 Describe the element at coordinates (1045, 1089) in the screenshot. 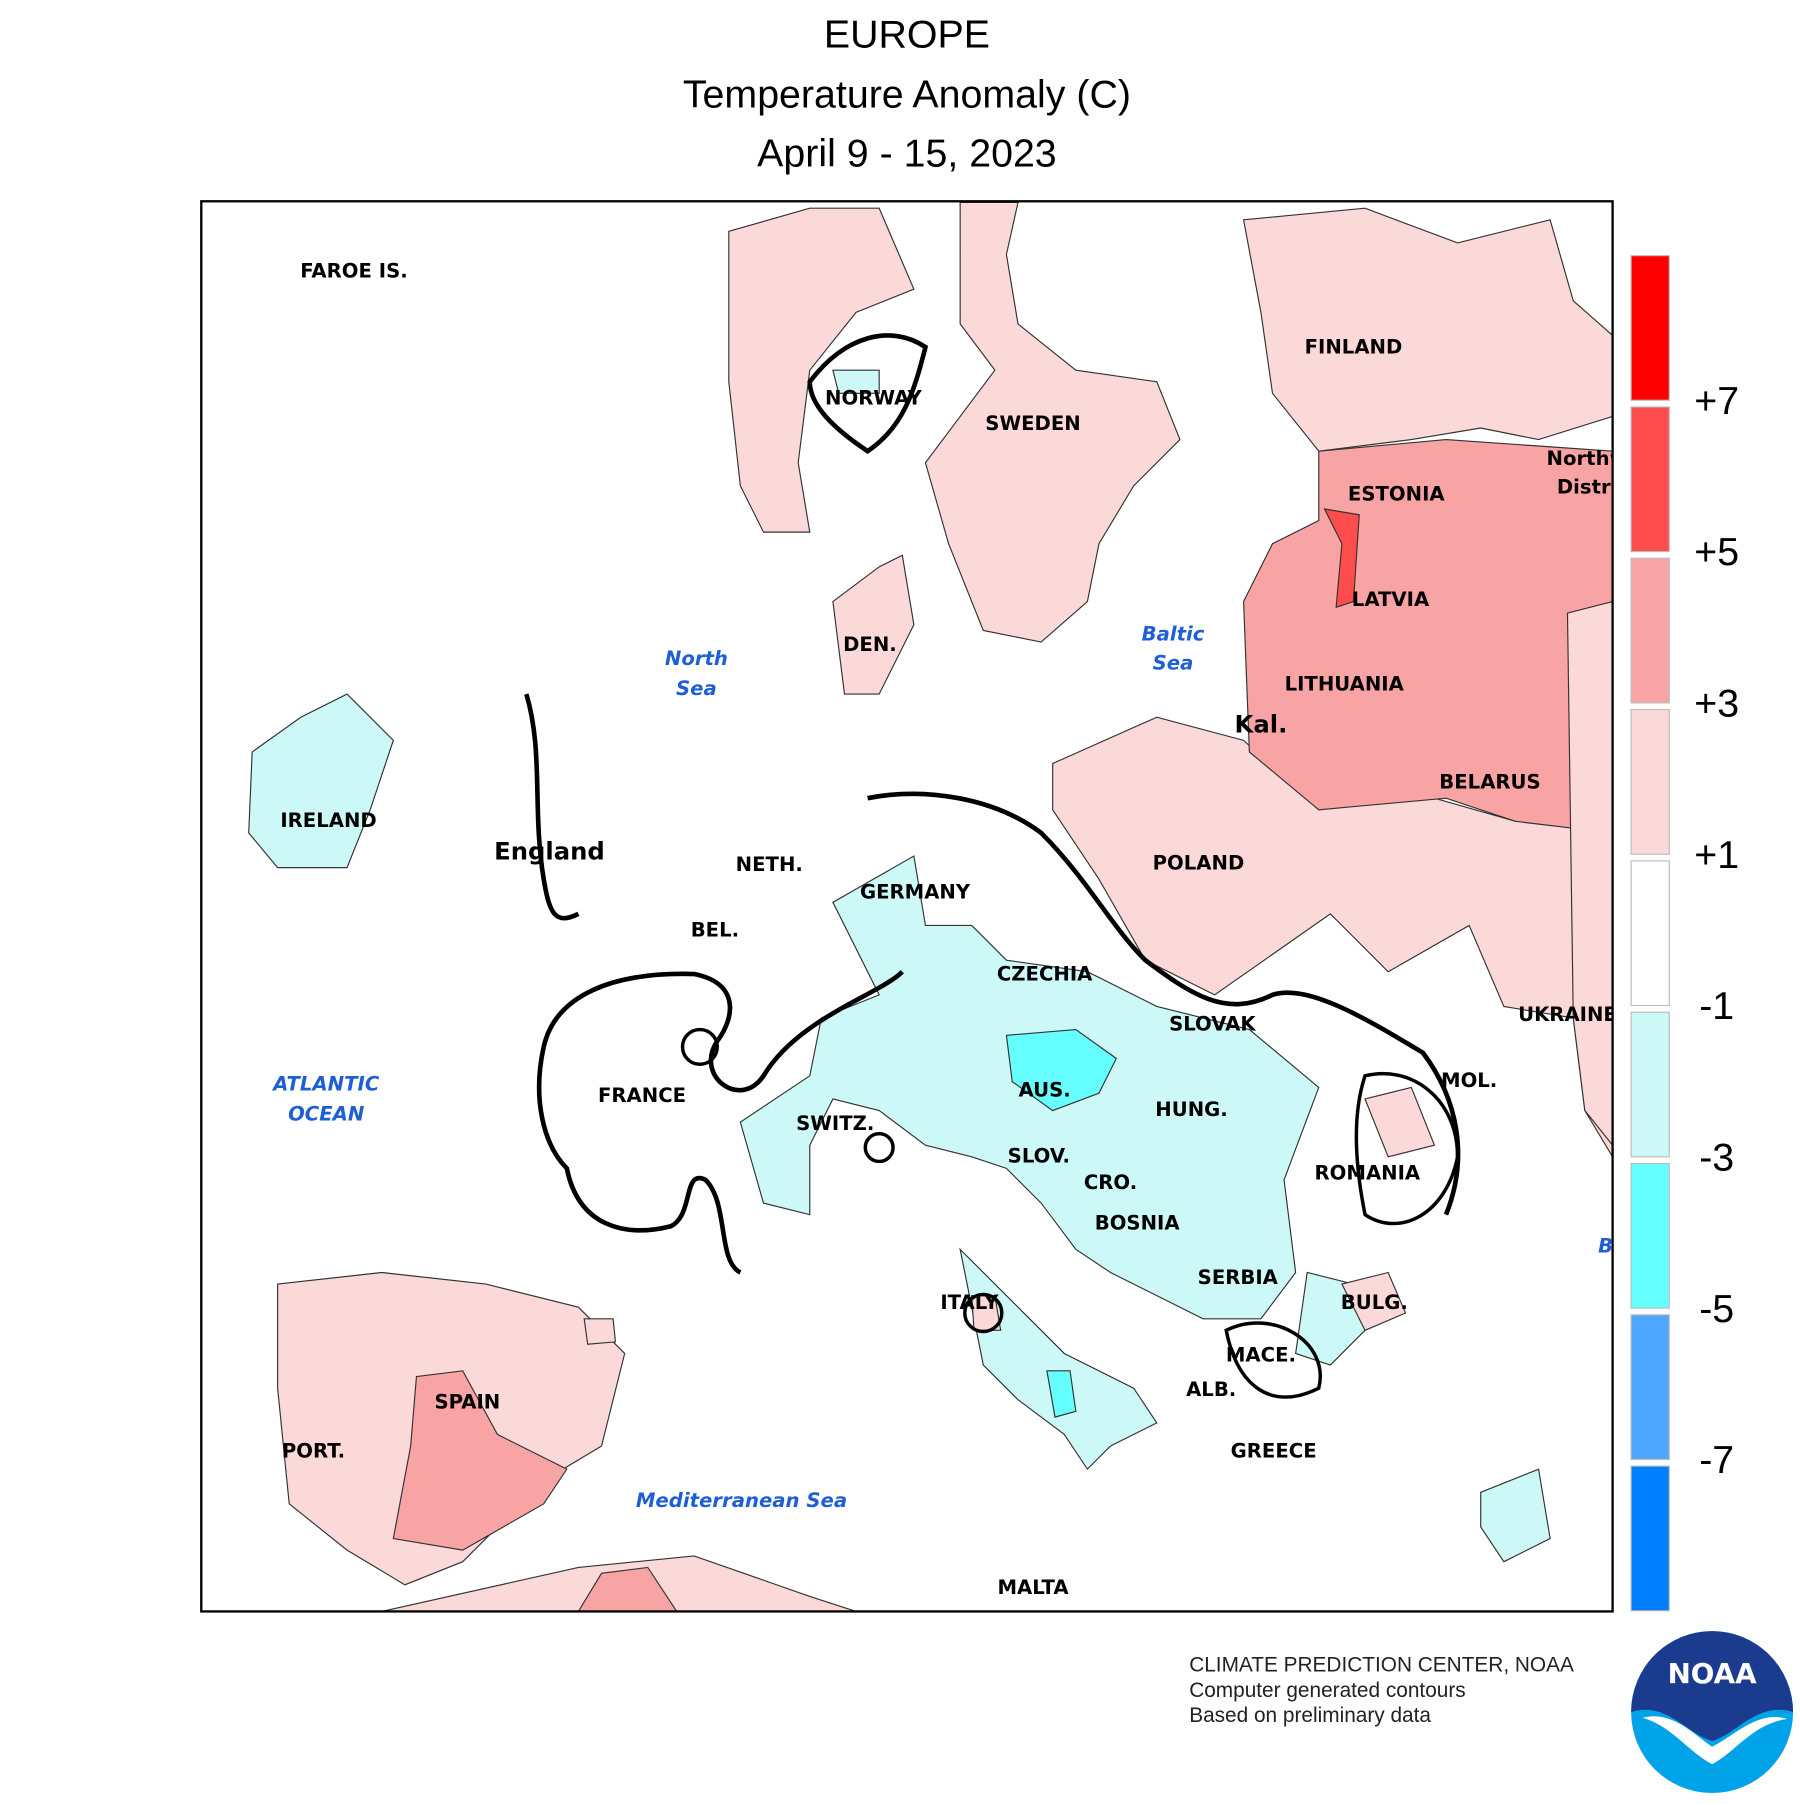

I see `place-label: AUS.` at that location.